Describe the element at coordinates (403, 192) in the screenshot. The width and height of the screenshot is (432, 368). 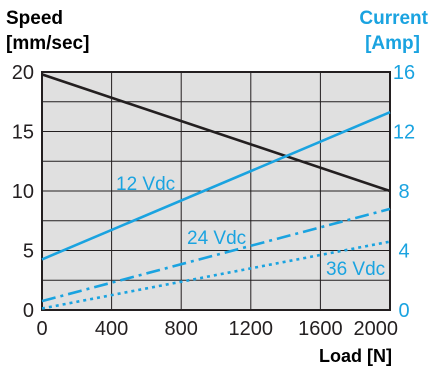
I see `y-right-tick-label: 8` at that location.